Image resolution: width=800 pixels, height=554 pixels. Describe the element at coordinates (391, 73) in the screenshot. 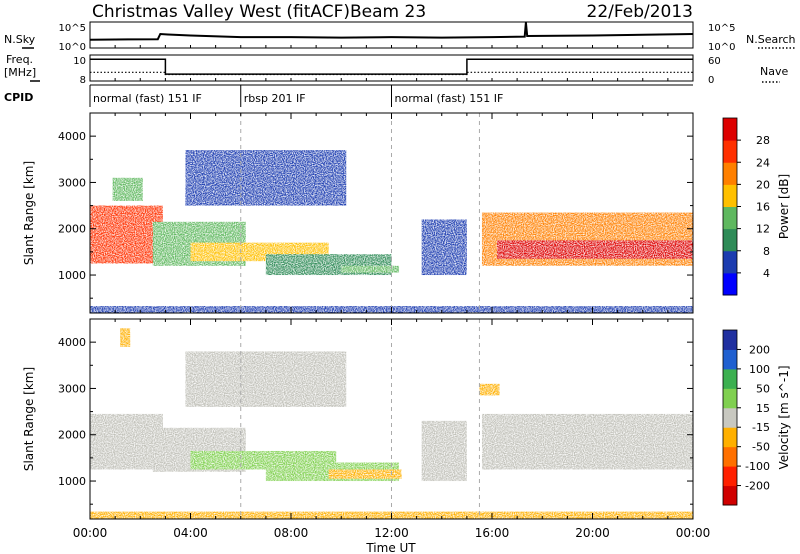

I see `nave-series-line` at that location.